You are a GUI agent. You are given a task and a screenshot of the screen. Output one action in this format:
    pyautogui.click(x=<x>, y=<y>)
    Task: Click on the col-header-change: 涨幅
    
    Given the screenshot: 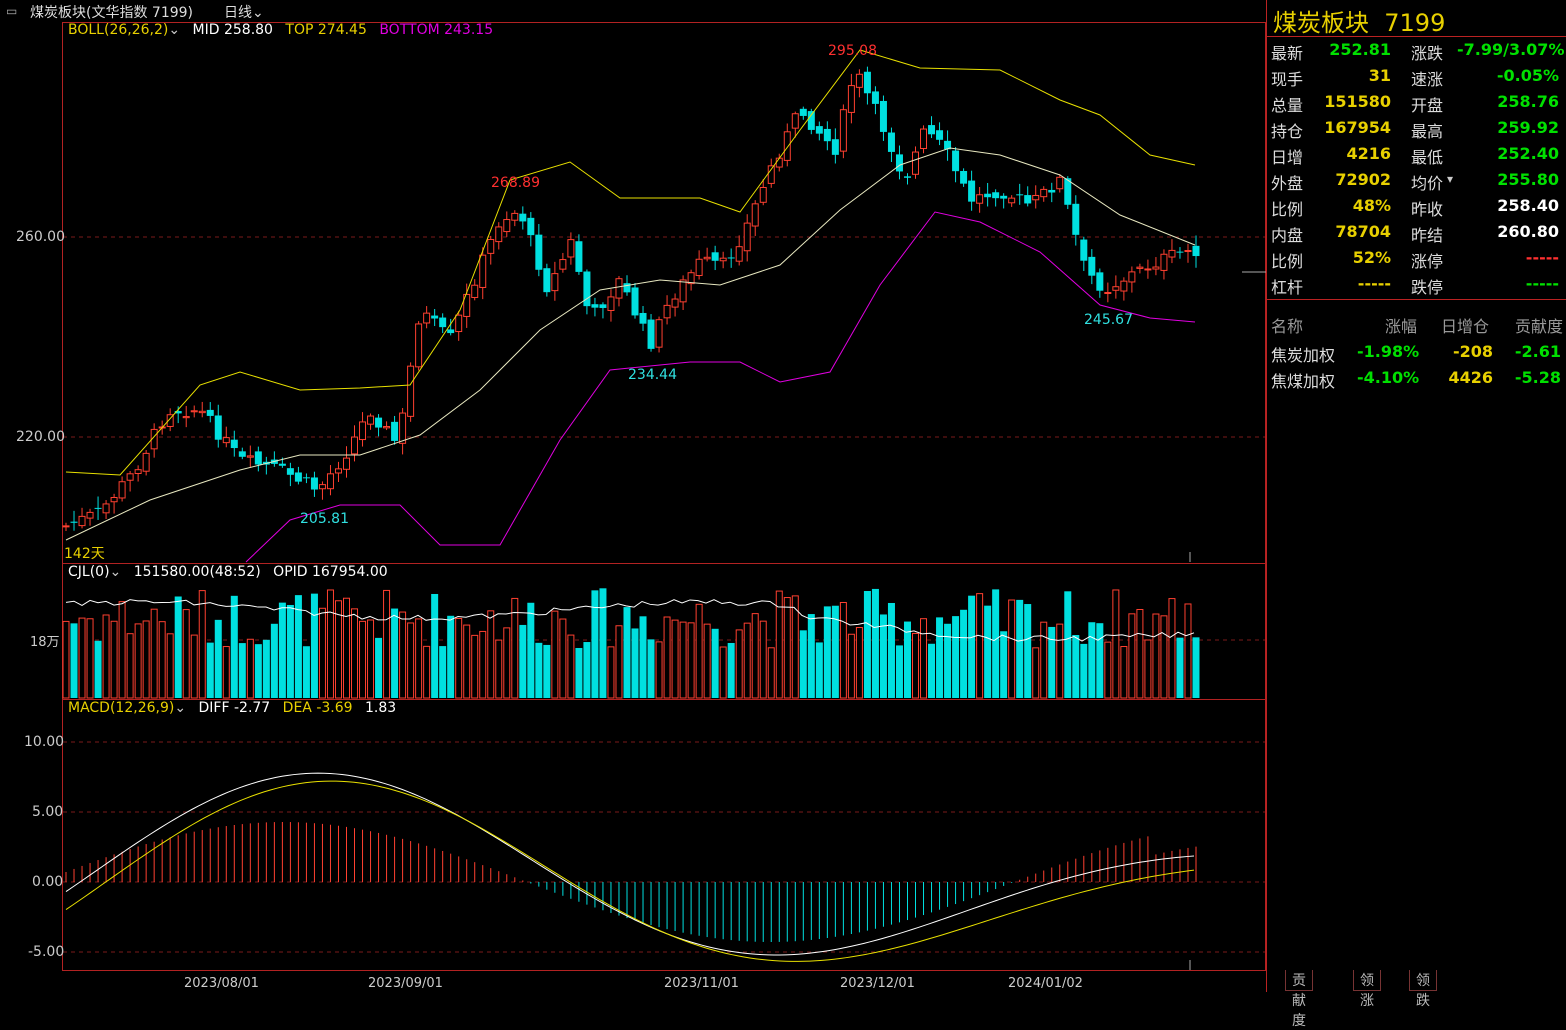 What is the action you would take?
    pyautogui.click(x=1401, y=326)
    